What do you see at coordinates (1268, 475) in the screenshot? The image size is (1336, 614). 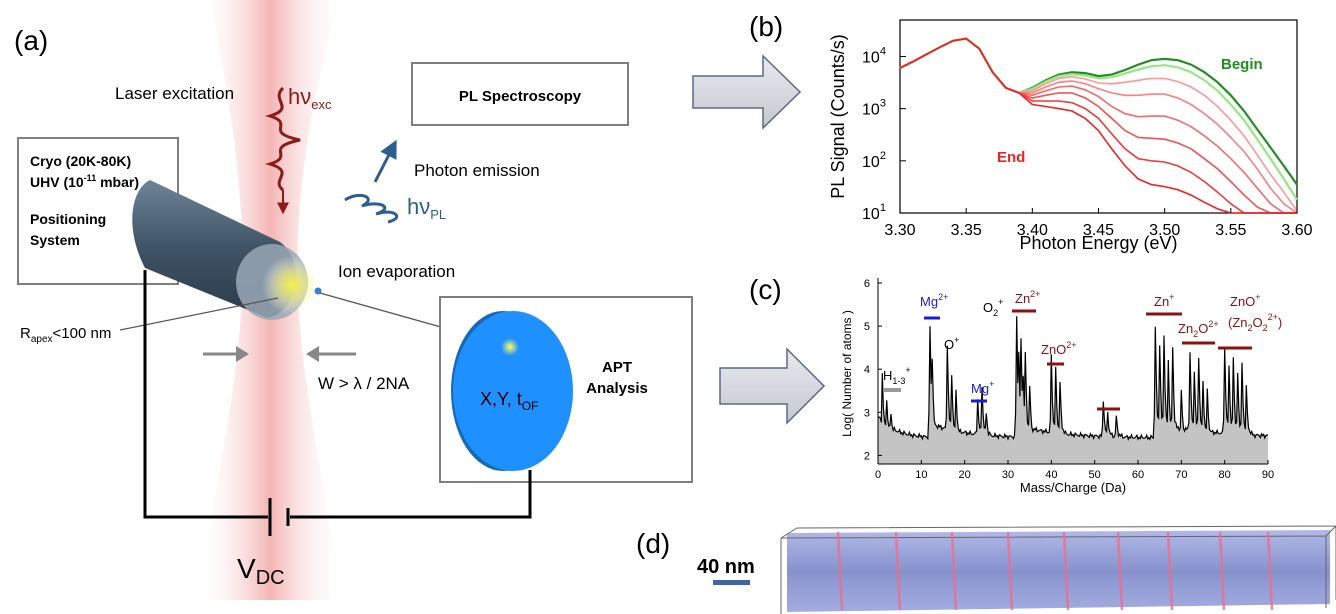 I see `ms-x-tick-label: 90` at bounding box center [1268, 475].